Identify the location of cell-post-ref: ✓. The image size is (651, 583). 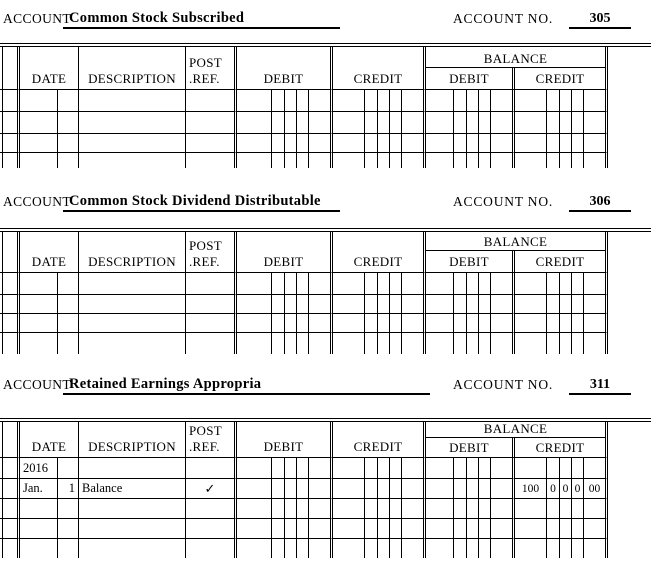
(211, 489).